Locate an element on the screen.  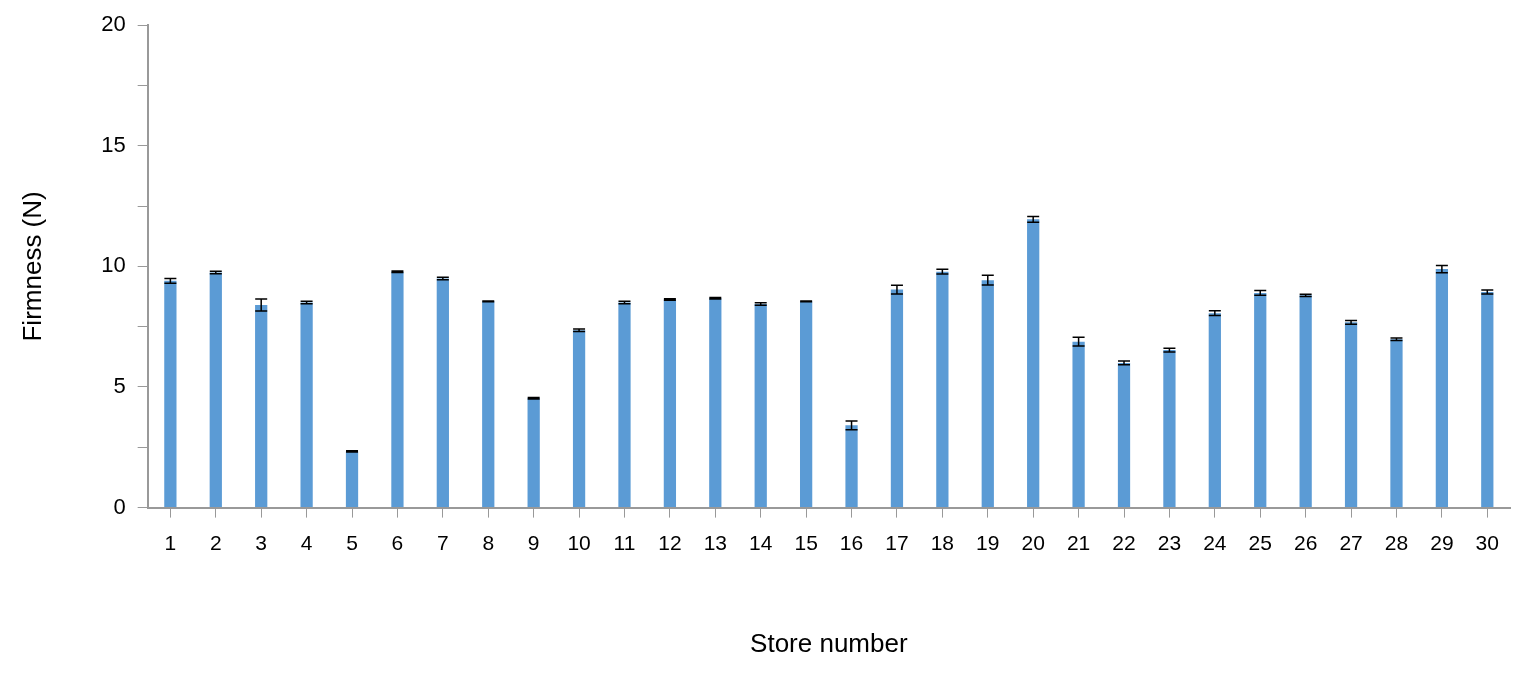
x-tick-label: 20 is located at coordinates (1033, 542).